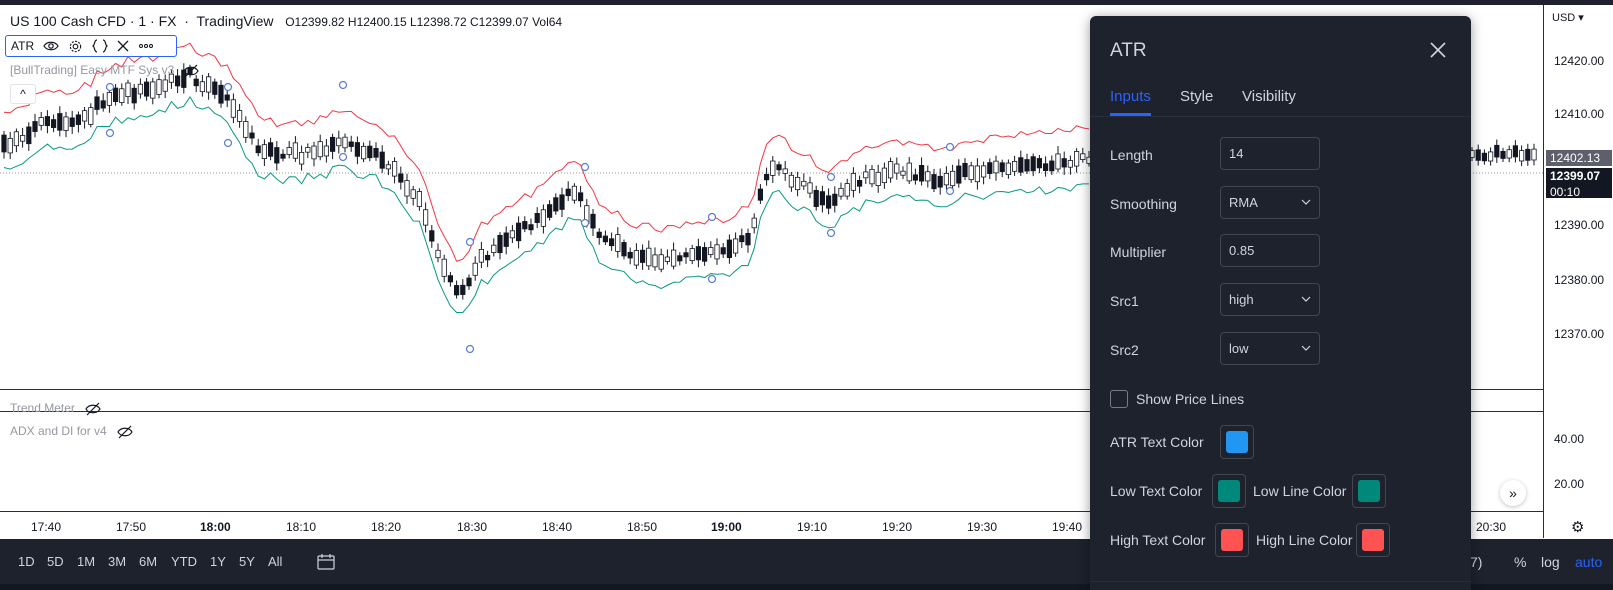 Image resolution: width=1613 pixels, height=590 pixels. Describe the element at coordinates (75, 46) in the screenshot. I see `gear-icon` at that location.